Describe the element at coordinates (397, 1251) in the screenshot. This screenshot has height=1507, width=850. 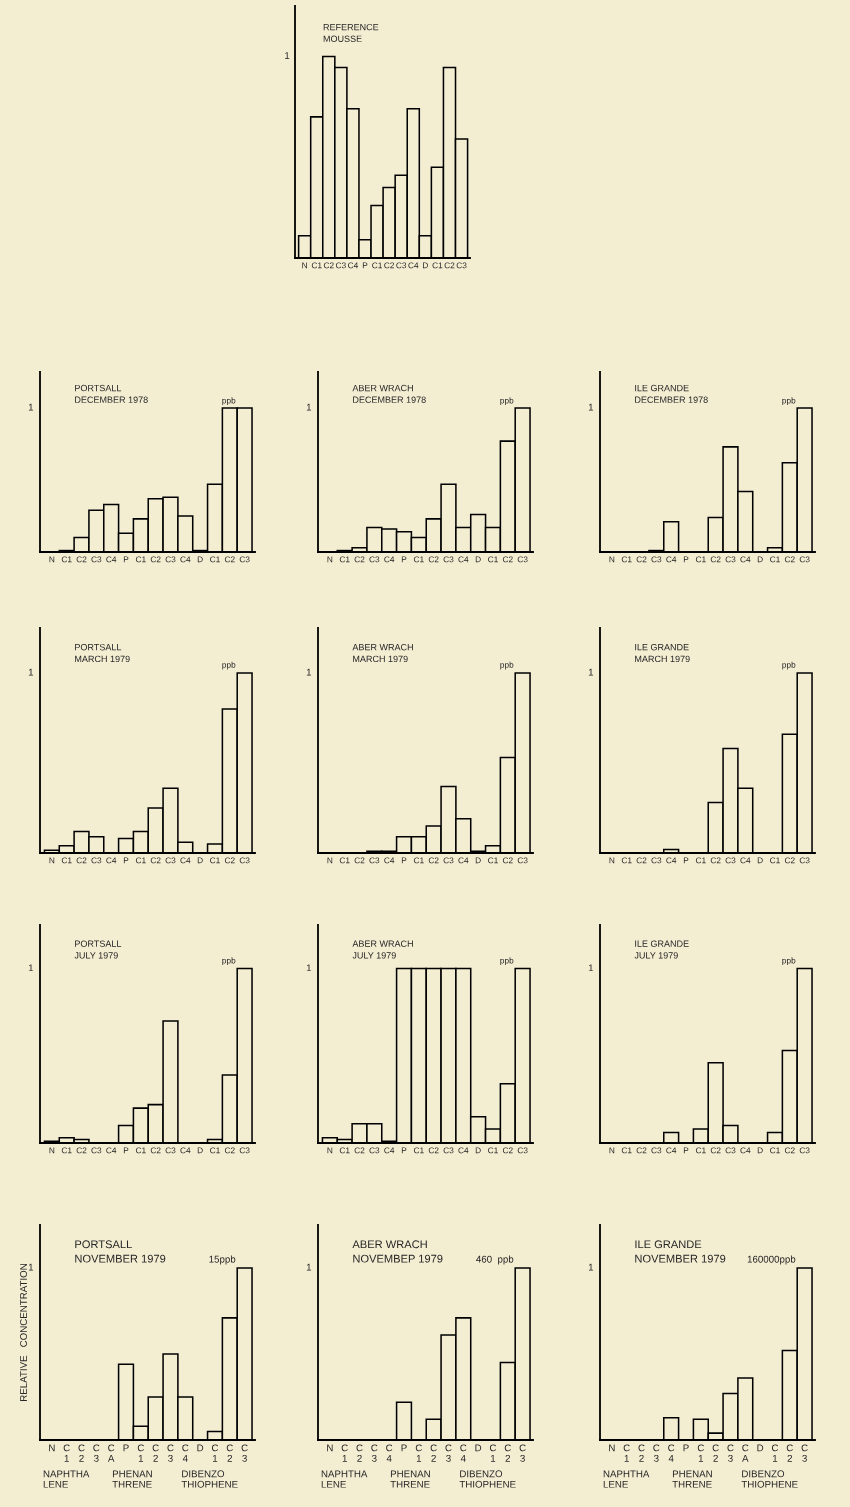
I see `chart-title: ABER WRACH NOVEMBEP 1979` at that location.